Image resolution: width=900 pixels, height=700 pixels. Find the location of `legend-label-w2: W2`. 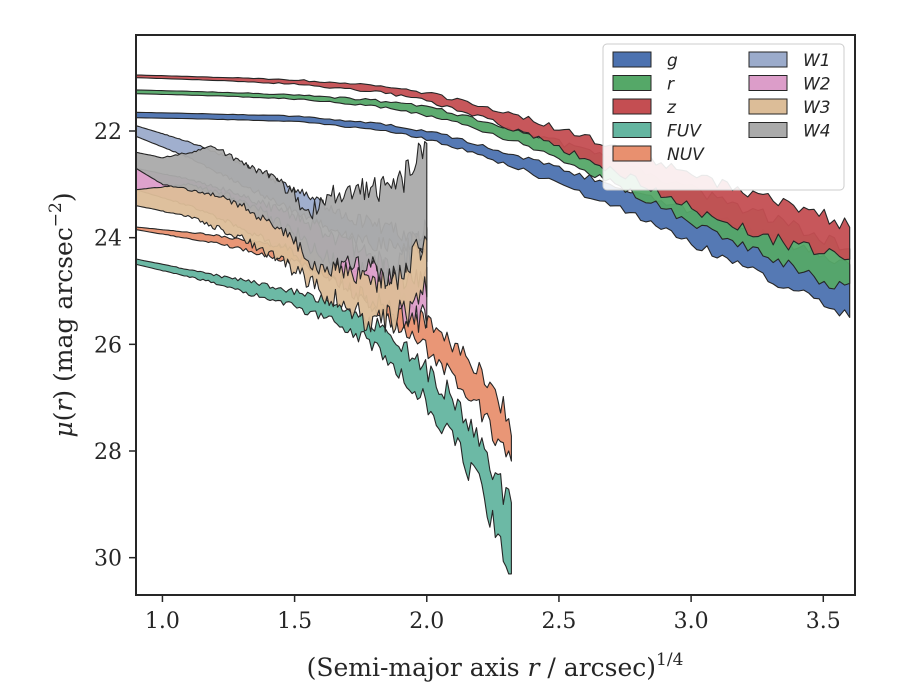

legend-label-w2: W2 is located at coordinates (817, 85).